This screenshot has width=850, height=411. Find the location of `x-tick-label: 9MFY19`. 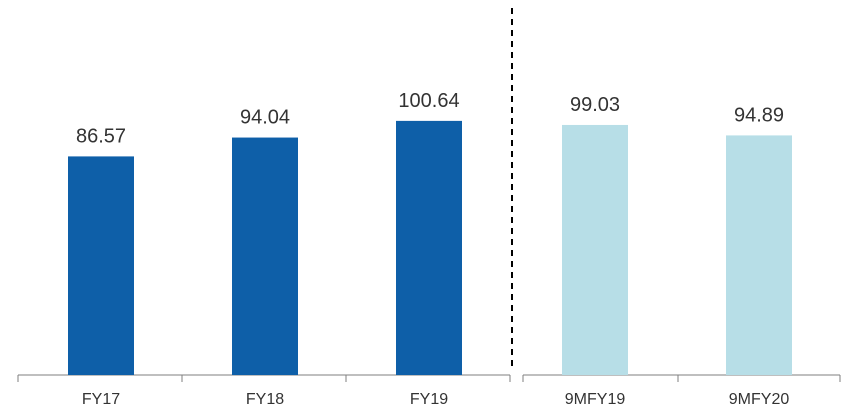

x-tick-label: 9MFY19 is located at coordinates (595, 399).